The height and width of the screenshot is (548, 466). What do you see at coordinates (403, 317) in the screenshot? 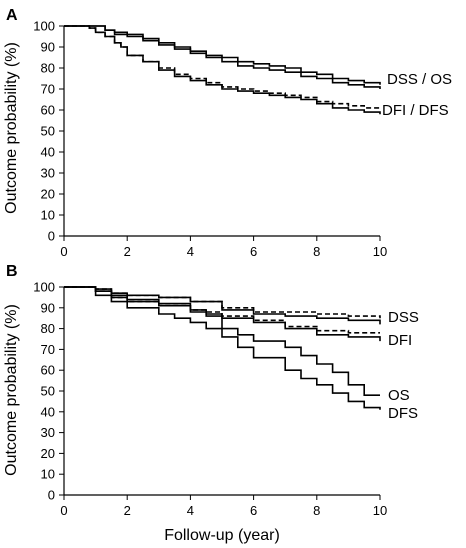
I see `panel-b-label-dss: DSS` at bounding box center [403, 317].